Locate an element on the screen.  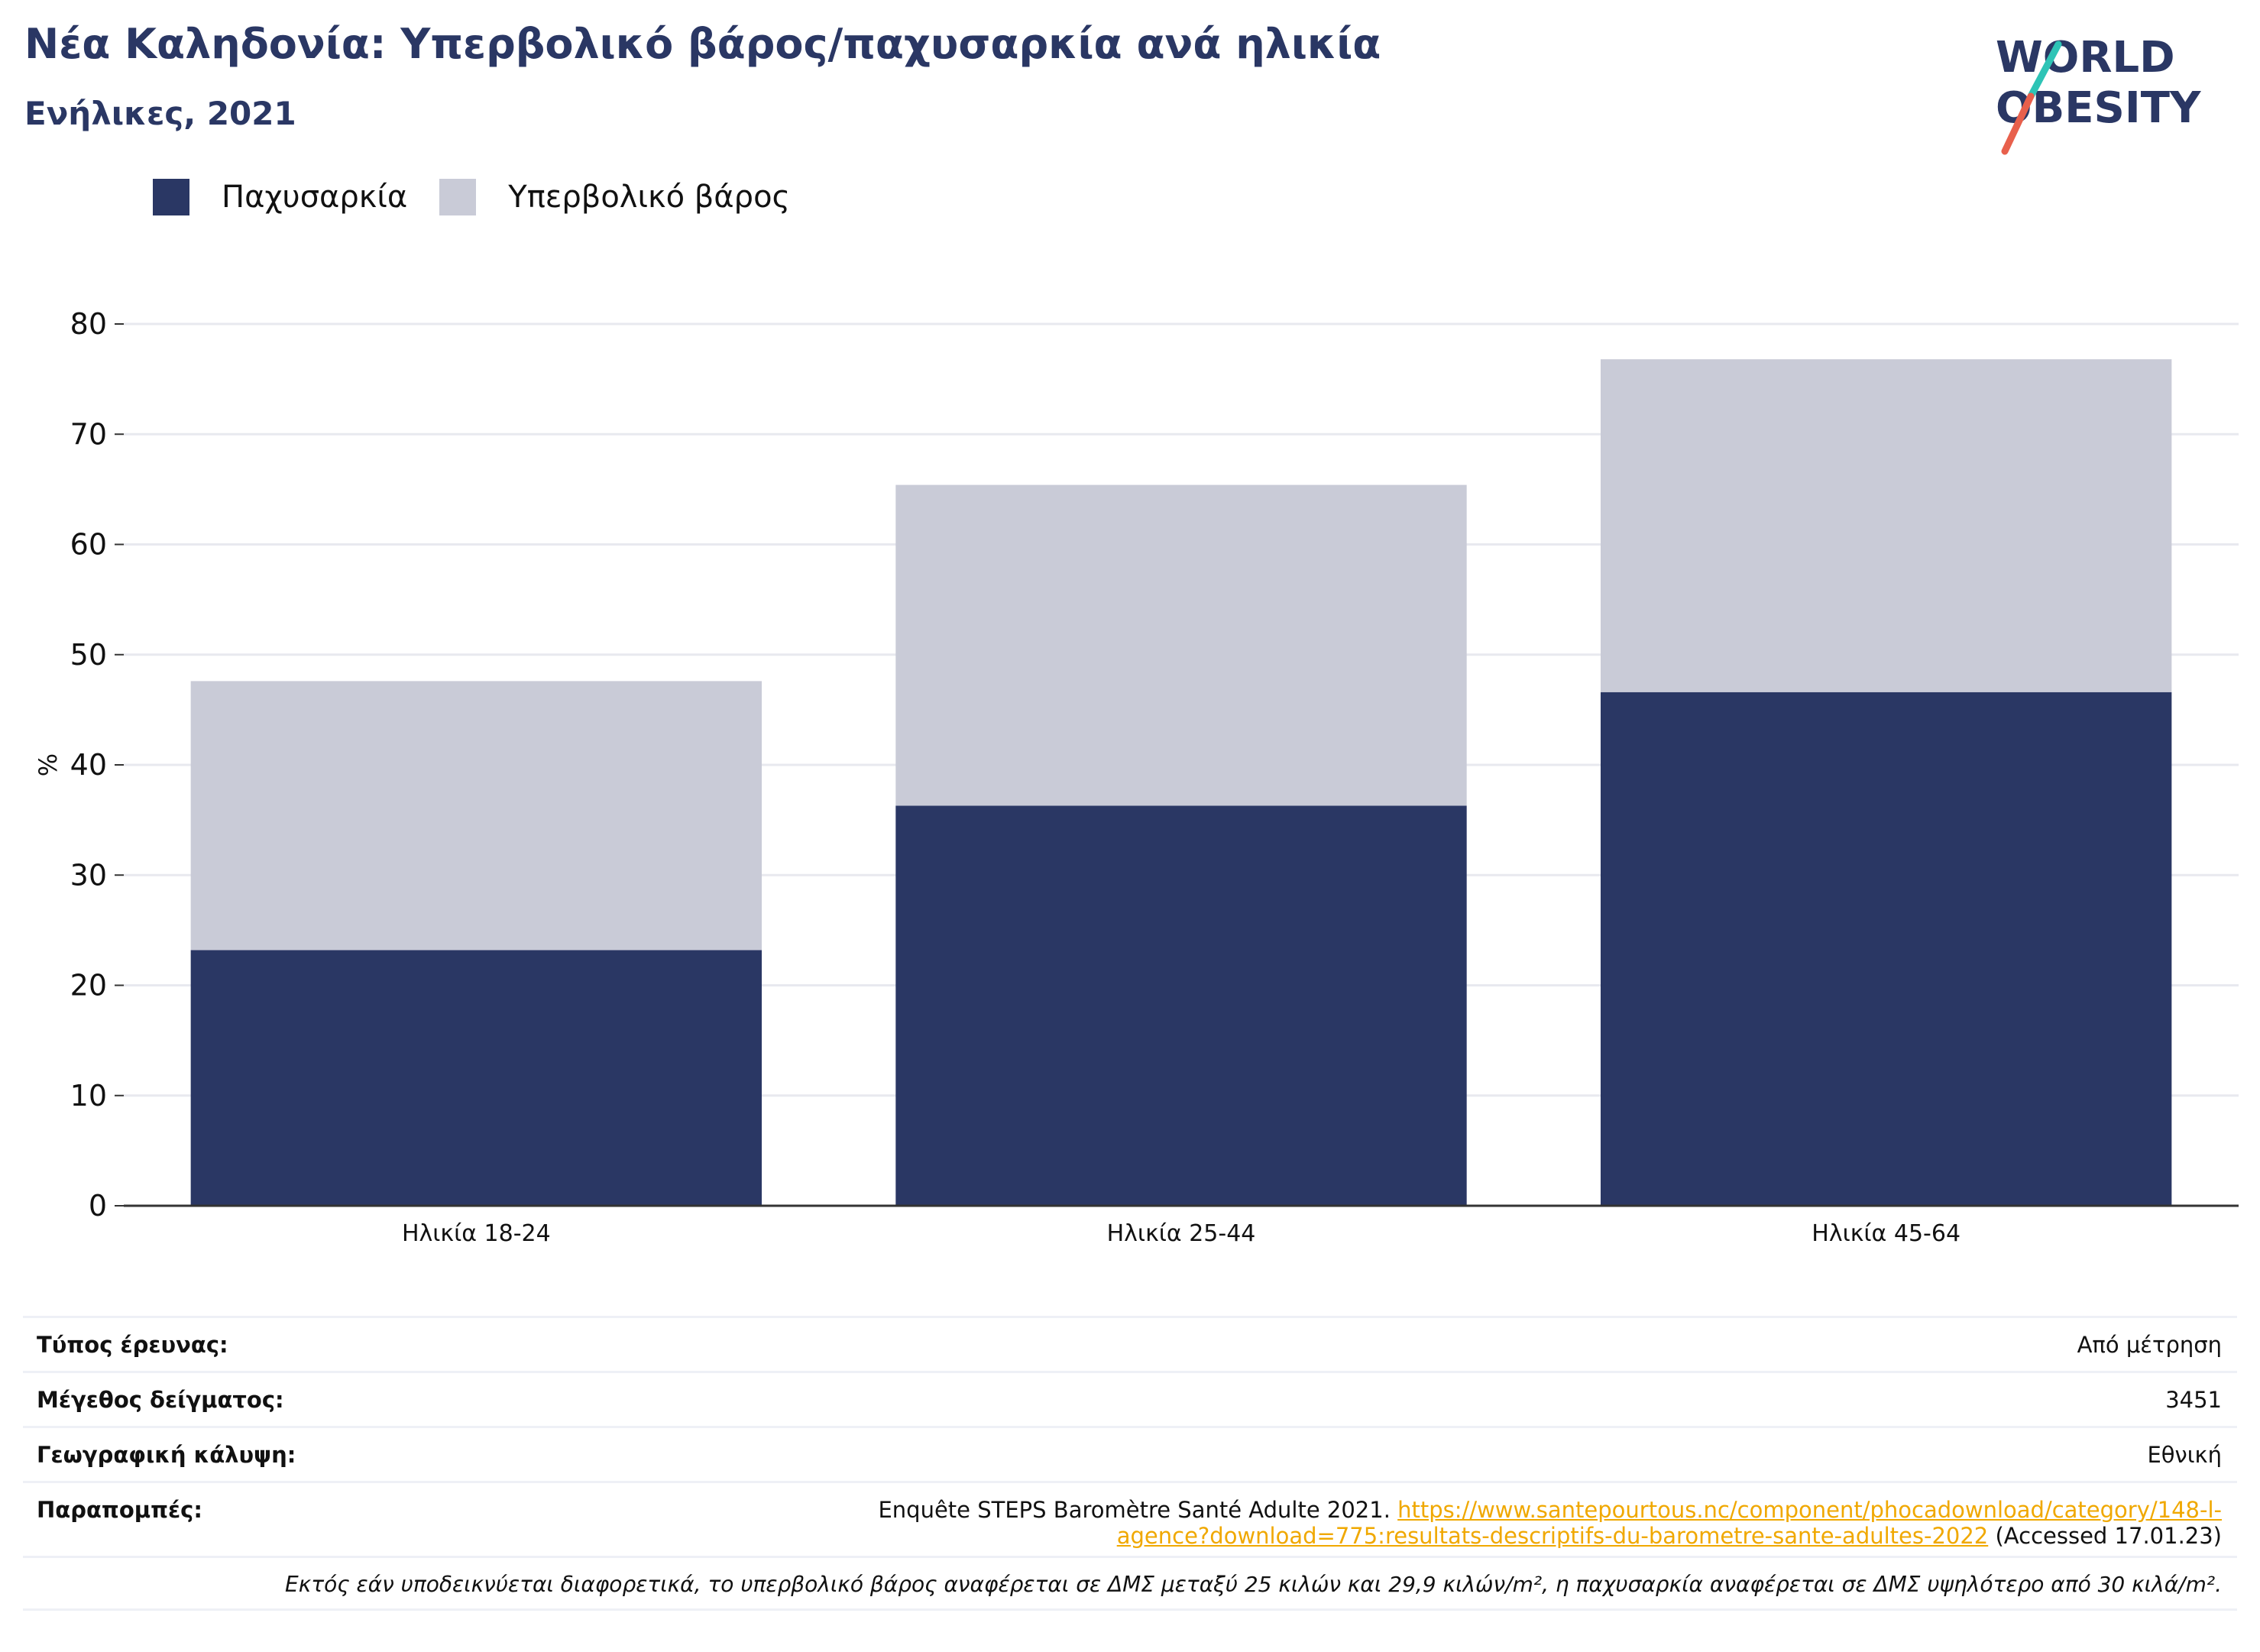
xtick-label-2: Ηλικία 25-44 is located at coordinates (1181, 1233).